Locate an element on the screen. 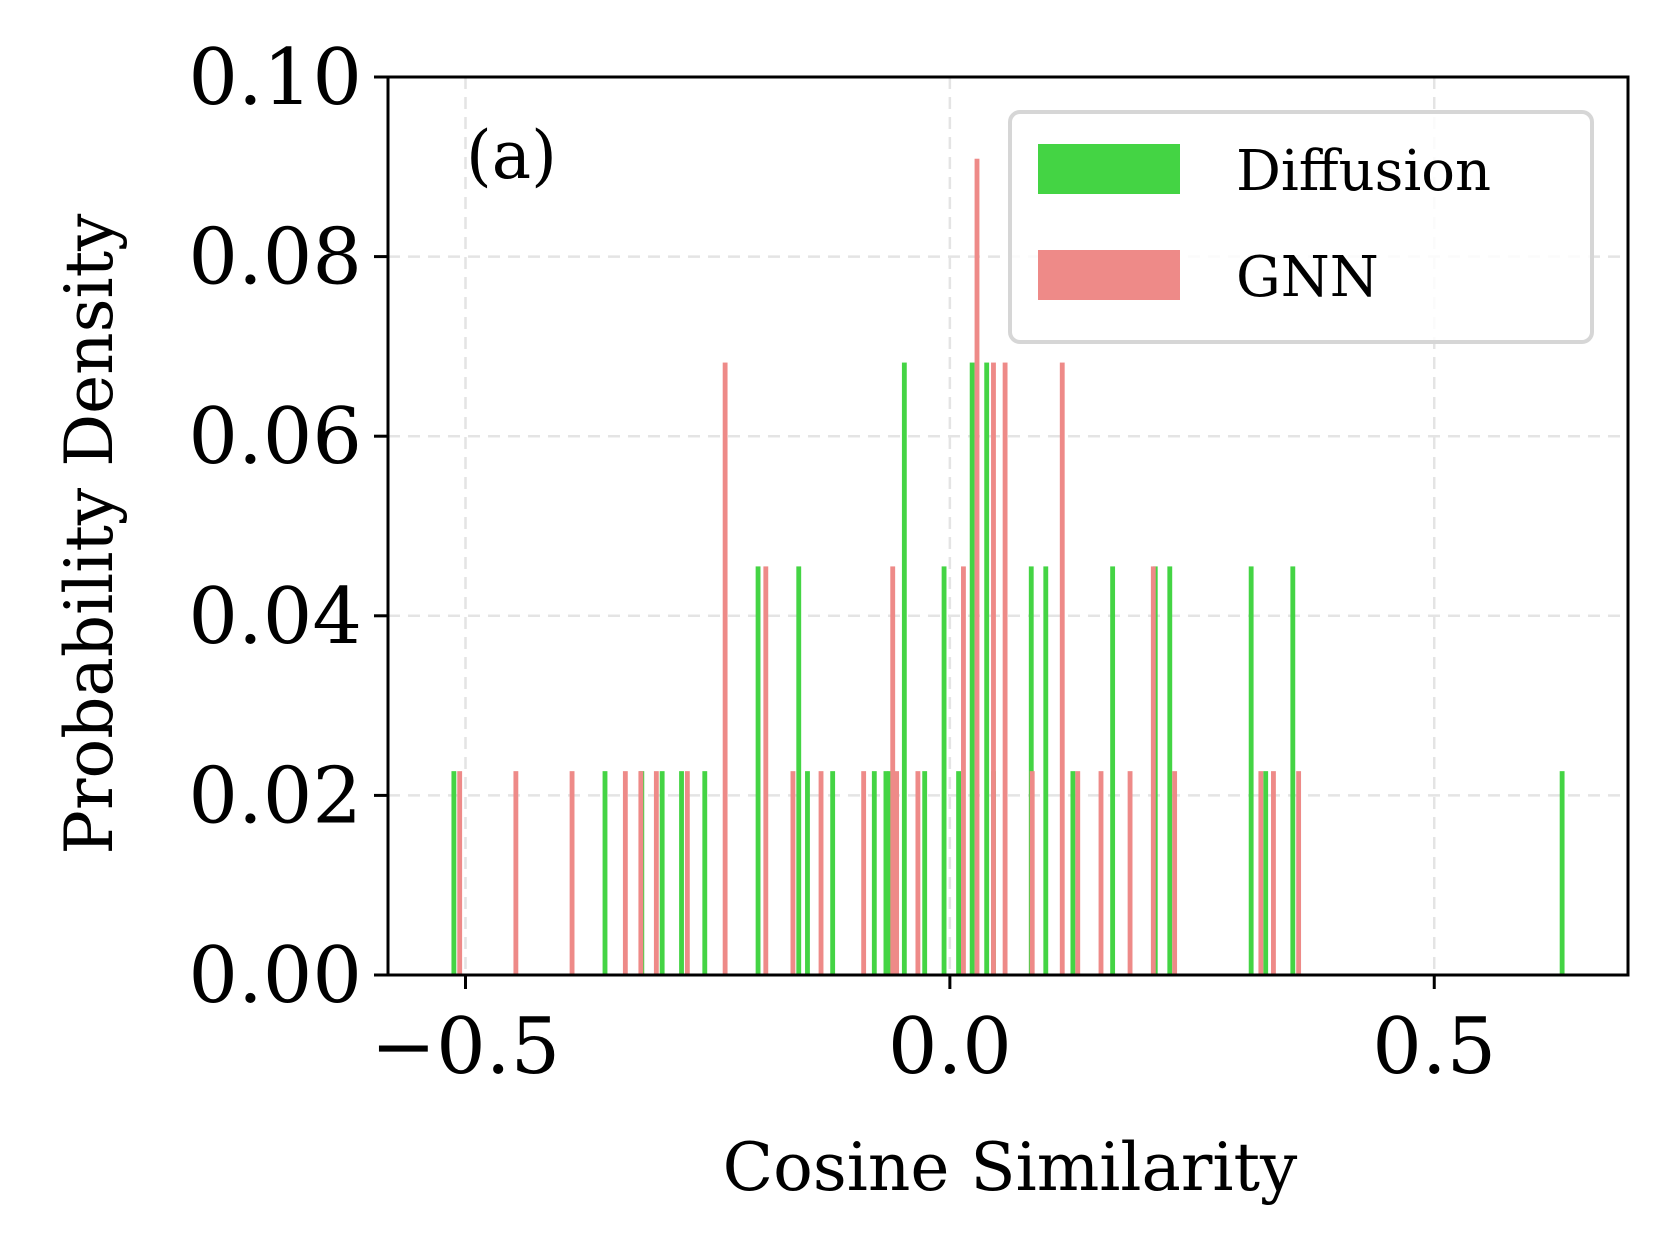  legend-swatch-diffusion is located at coordinates (1109, 169).